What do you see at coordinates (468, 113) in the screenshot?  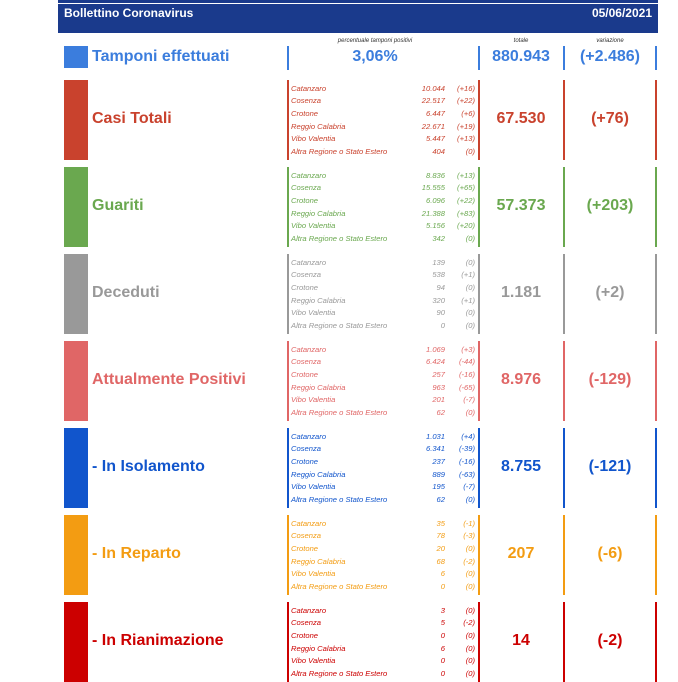 I see `province-change: (+6)` at bounding box center [468, 113].